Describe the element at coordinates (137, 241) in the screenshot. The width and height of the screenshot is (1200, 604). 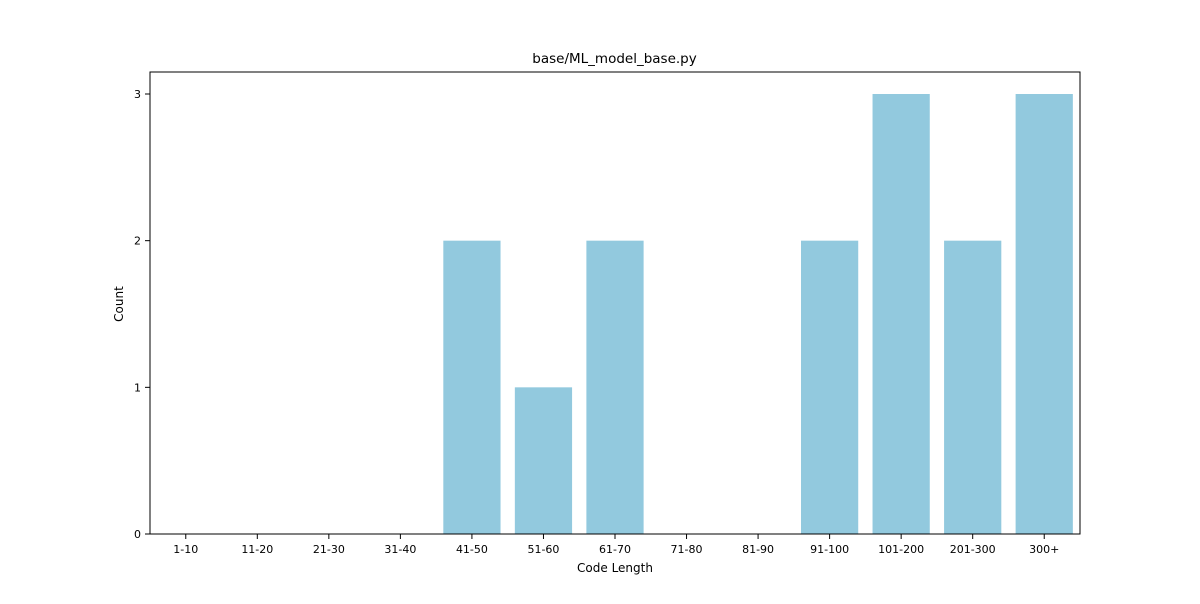
I see `y-tick-label: 2` at that location.